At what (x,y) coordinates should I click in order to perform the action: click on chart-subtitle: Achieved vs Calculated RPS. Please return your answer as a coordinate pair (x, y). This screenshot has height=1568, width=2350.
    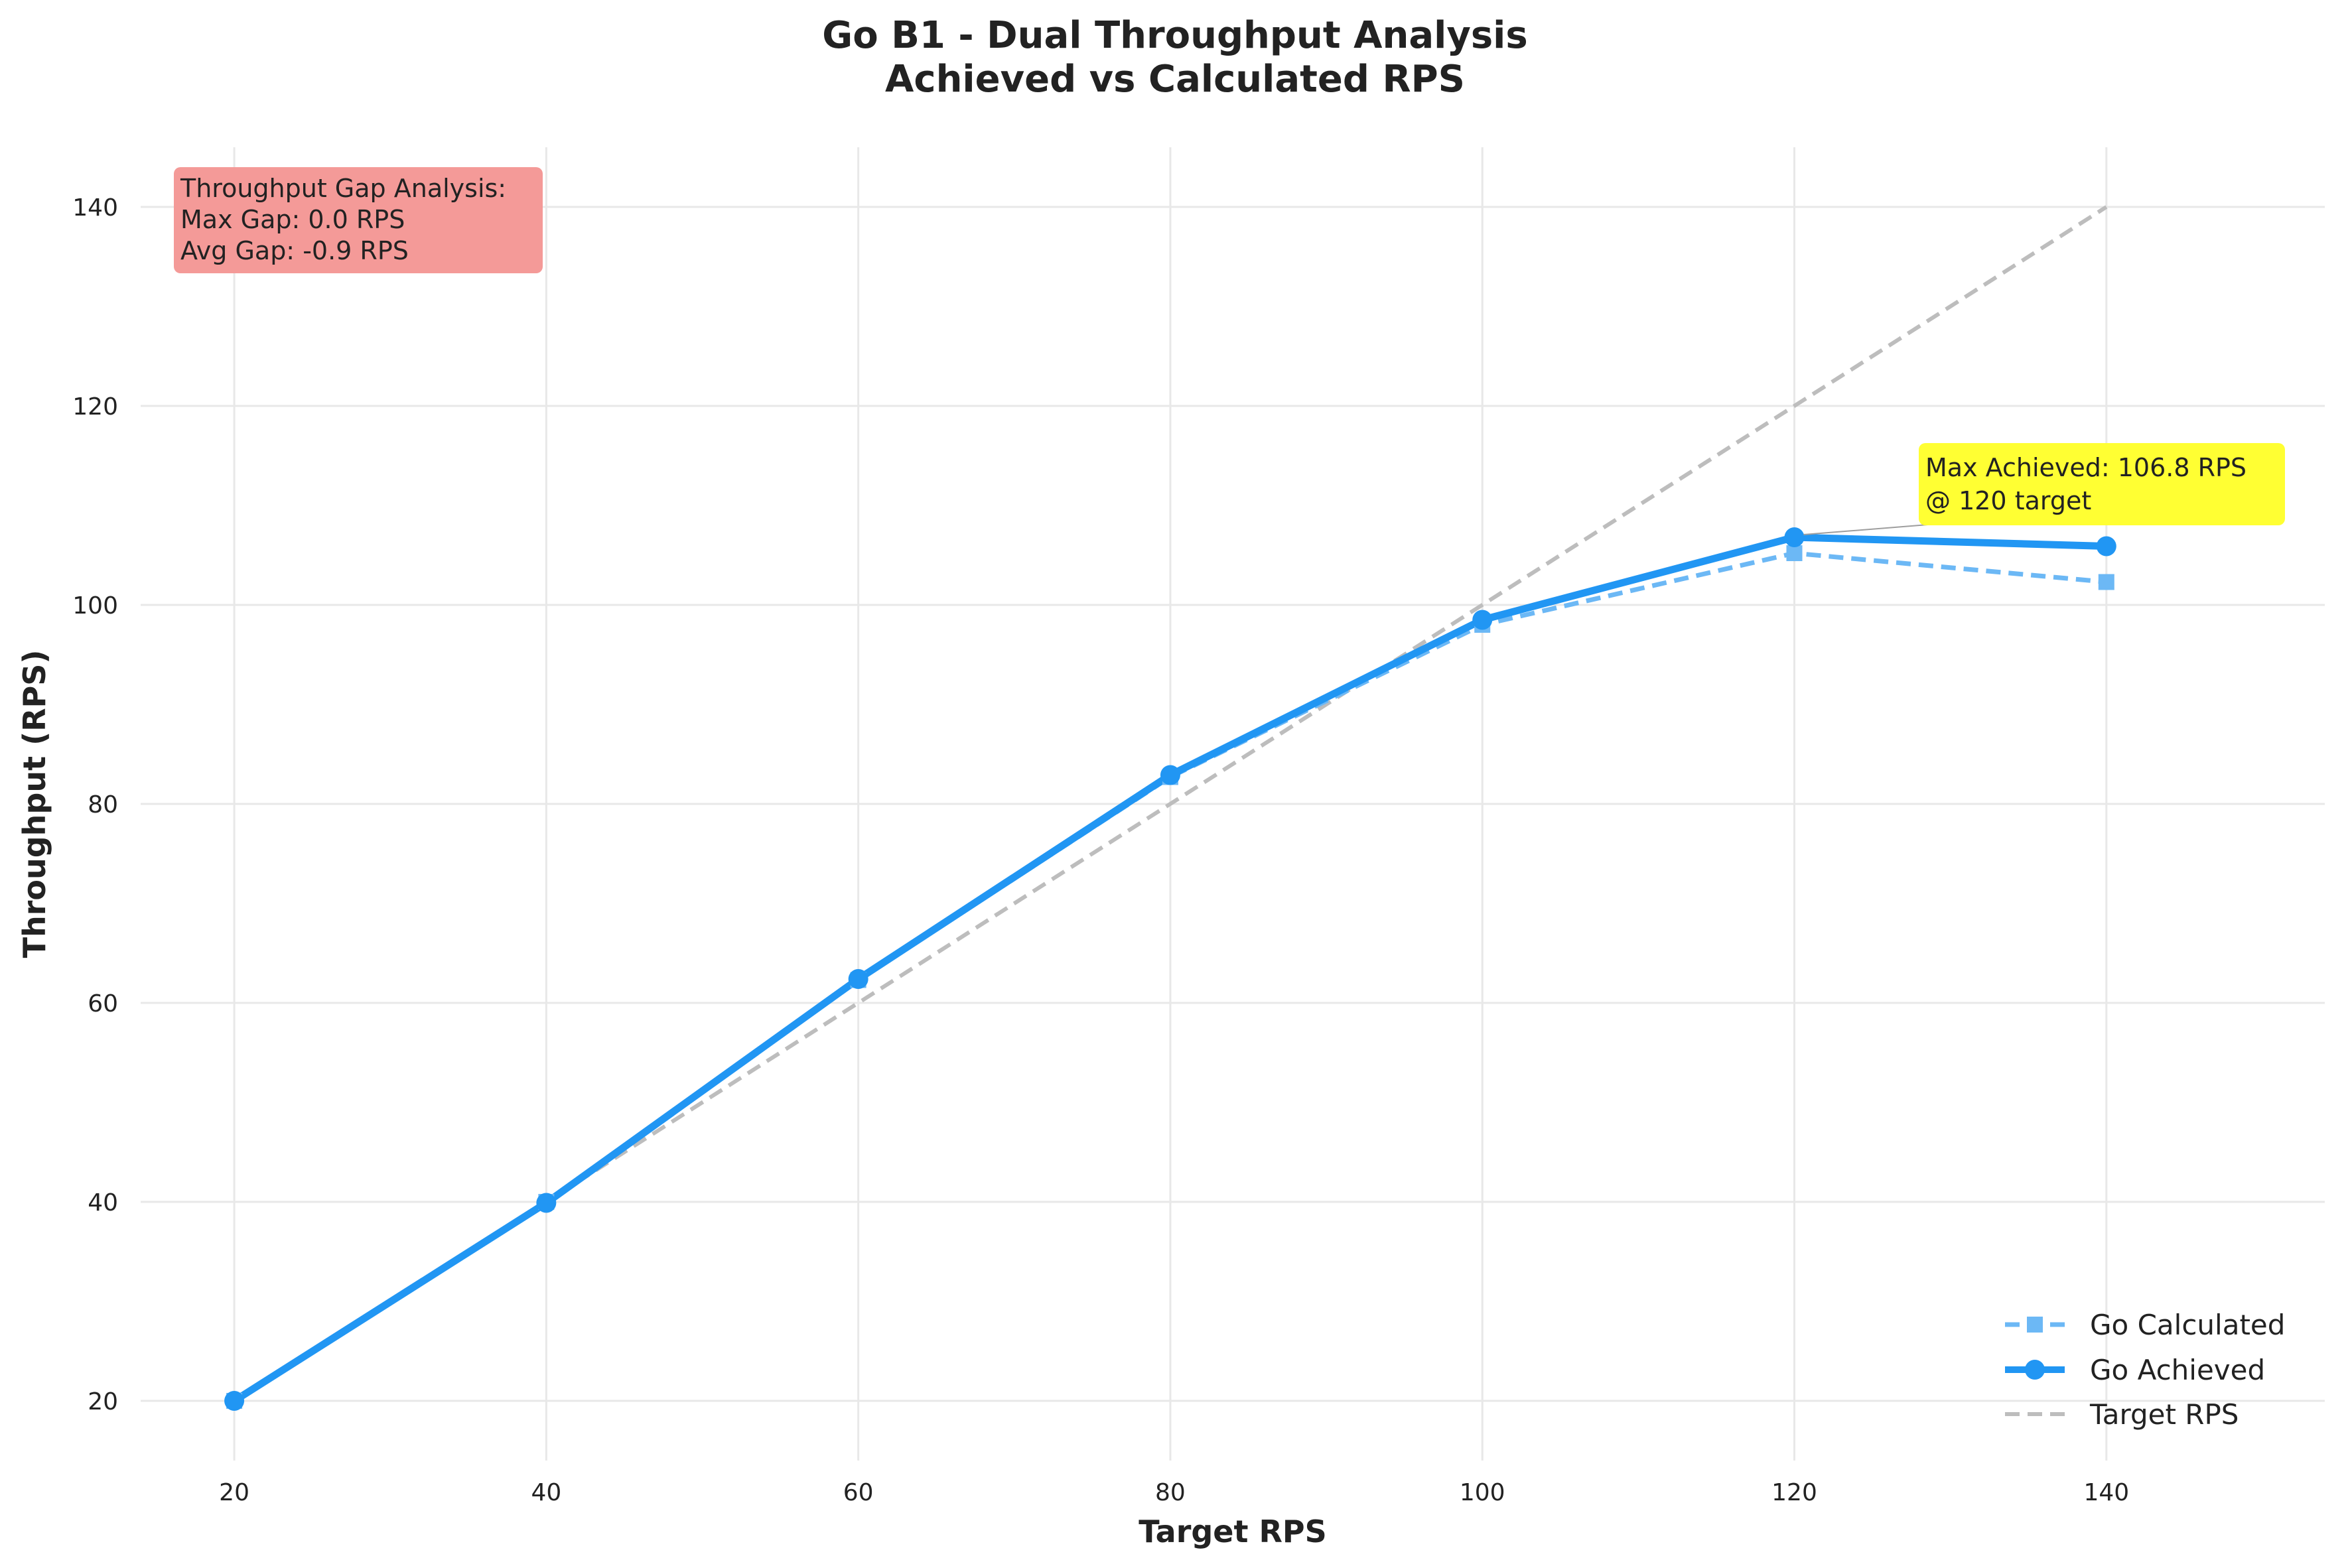
    Looking at the image, I should click on (1175, 79).